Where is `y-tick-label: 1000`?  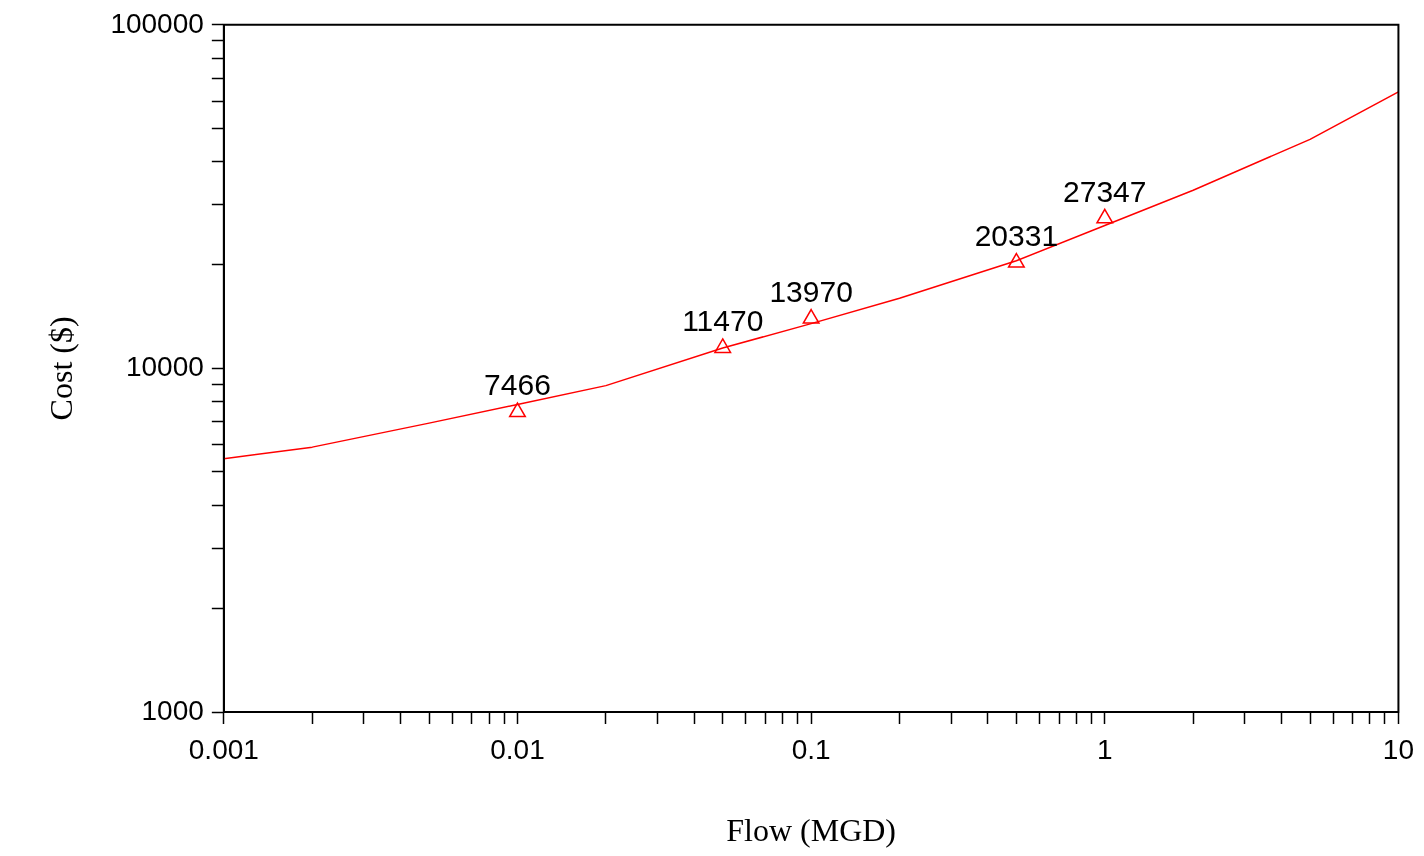
y-tick-label: 1000 is located at coordinates (172, 710).